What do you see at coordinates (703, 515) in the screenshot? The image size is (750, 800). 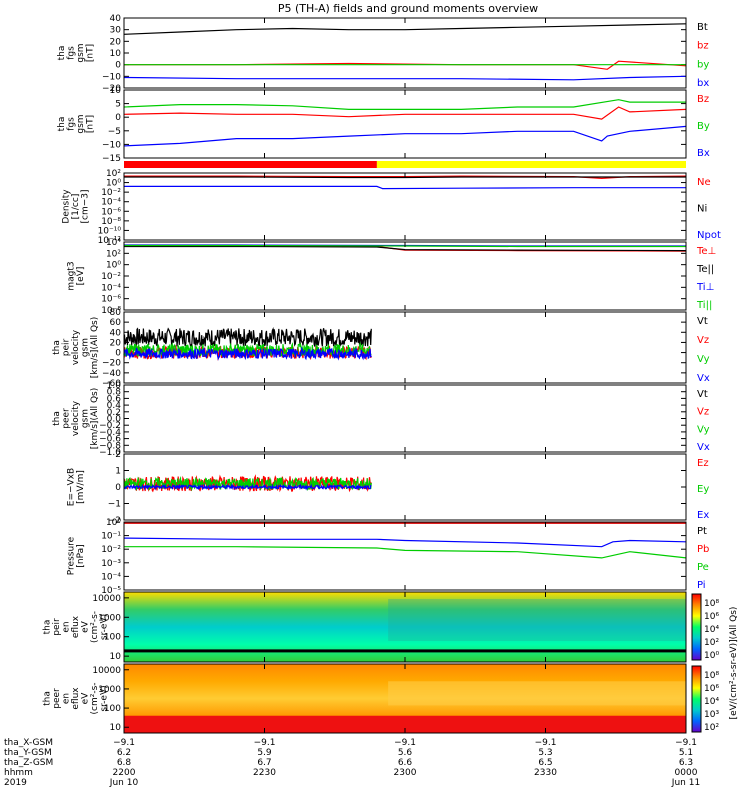 I see `legend-entry: Ex` at bounding box center [703, 515].